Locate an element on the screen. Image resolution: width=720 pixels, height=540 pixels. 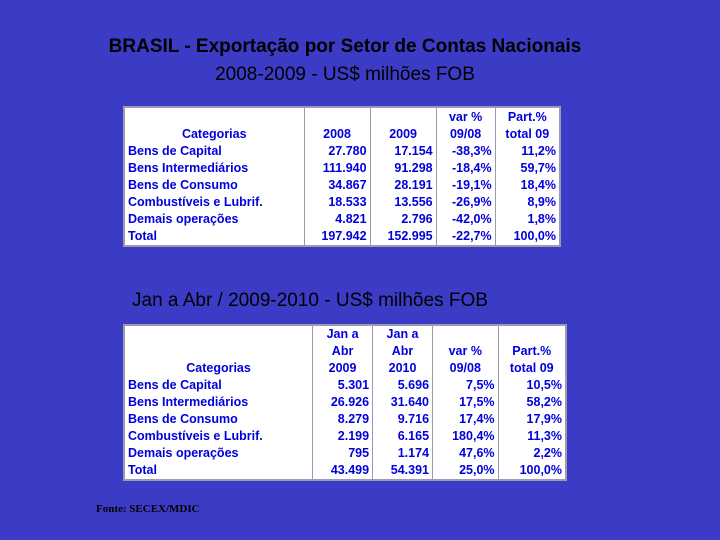
header-col1-line1: Jan a is located at coordinates (343, 334).